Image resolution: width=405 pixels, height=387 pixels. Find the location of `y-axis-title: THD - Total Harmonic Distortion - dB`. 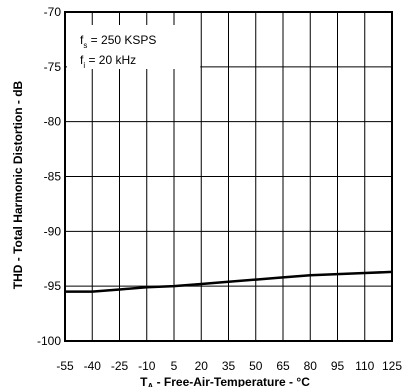

y-axis-title: THD - Total Harmonic Distortion - dB is located at coordinates (18, 184).